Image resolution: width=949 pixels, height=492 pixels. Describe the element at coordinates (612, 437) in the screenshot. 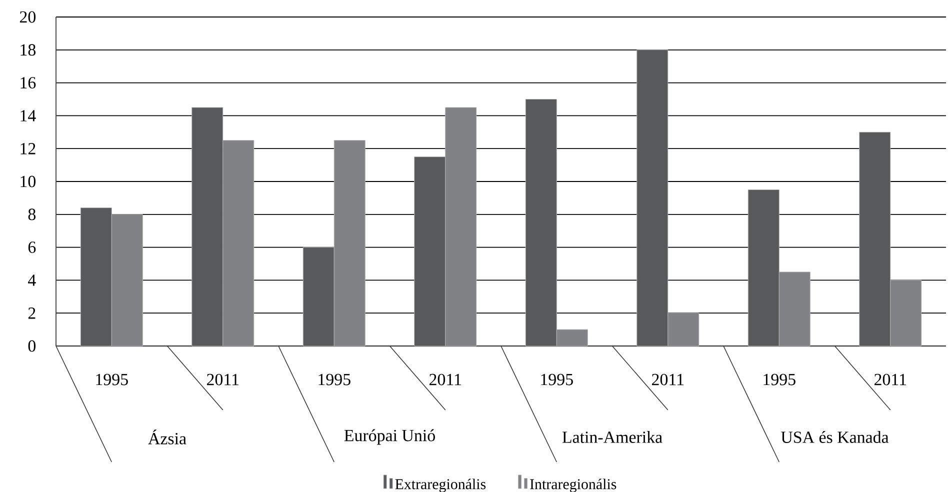

I see `text: Latin-Amerika` at that location.